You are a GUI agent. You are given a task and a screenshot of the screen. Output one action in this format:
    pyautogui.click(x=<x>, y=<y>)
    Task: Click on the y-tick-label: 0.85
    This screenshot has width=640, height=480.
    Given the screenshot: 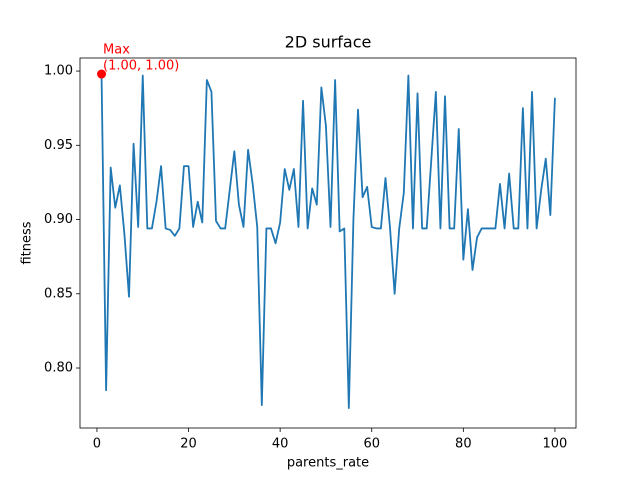 What is the action you would take?
    pyautogui.click(x=58, y=293)
    